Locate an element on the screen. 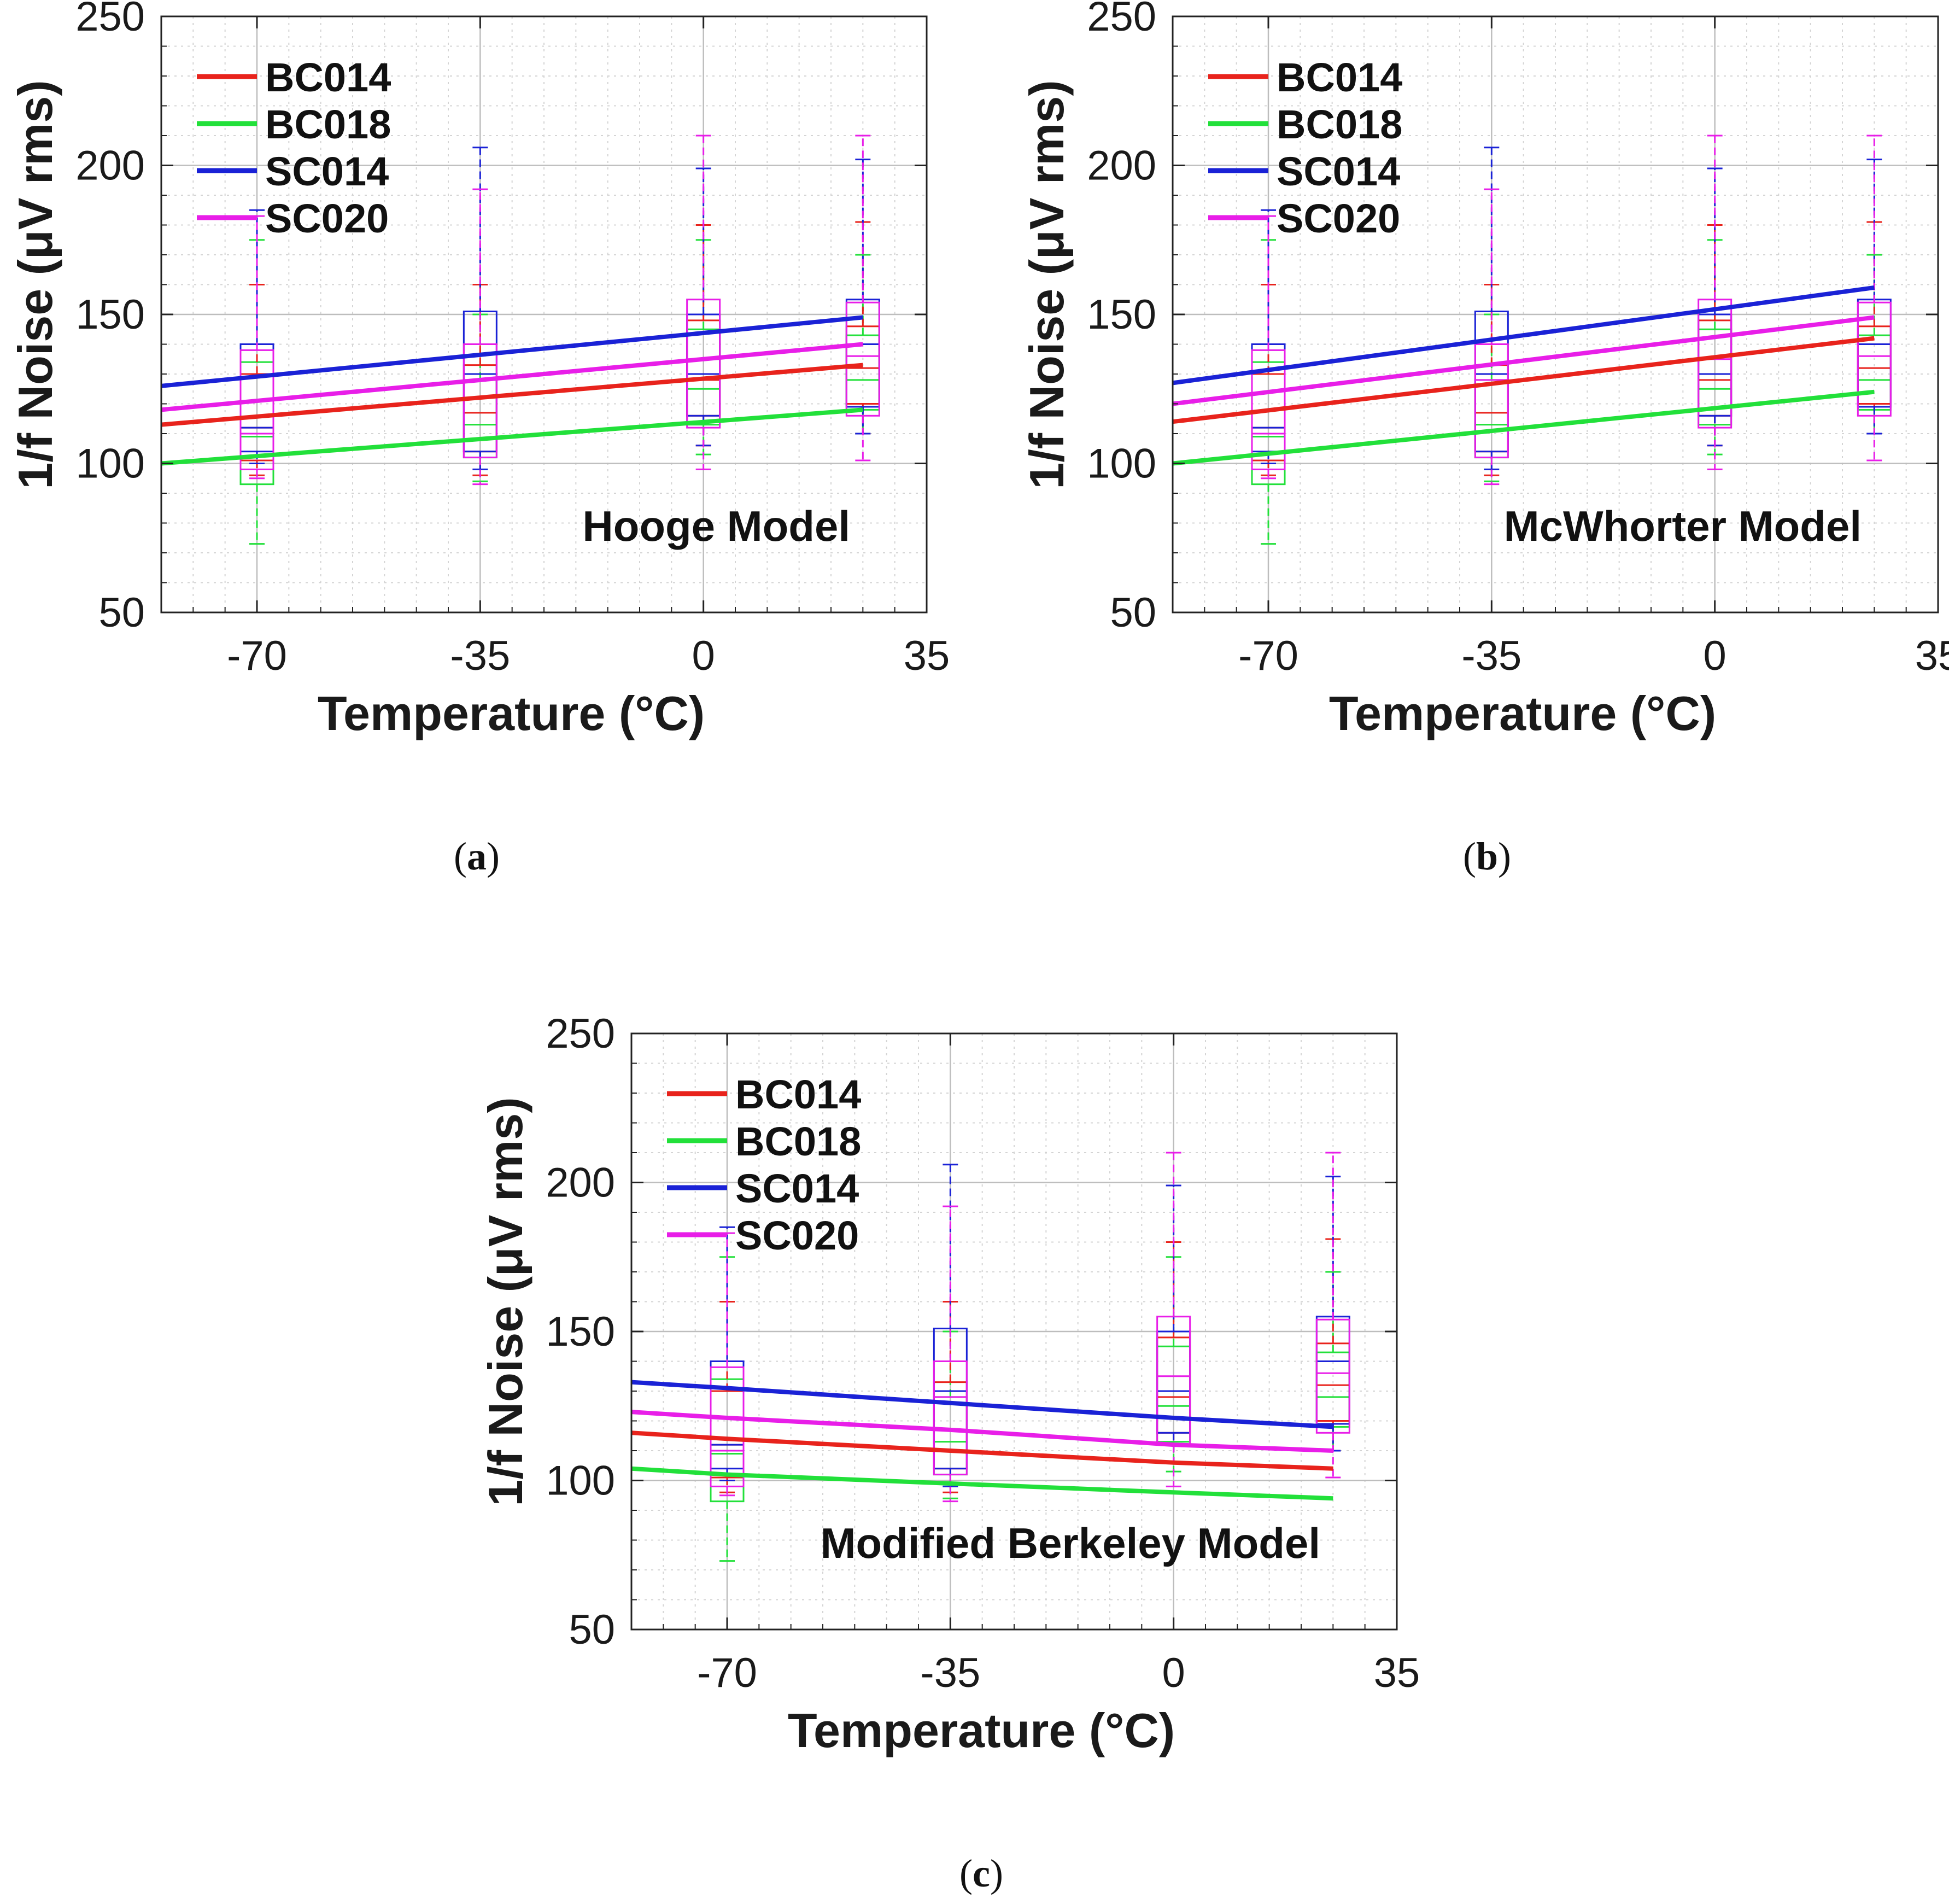  minor-grid is located at coordinates (1014, 1331).